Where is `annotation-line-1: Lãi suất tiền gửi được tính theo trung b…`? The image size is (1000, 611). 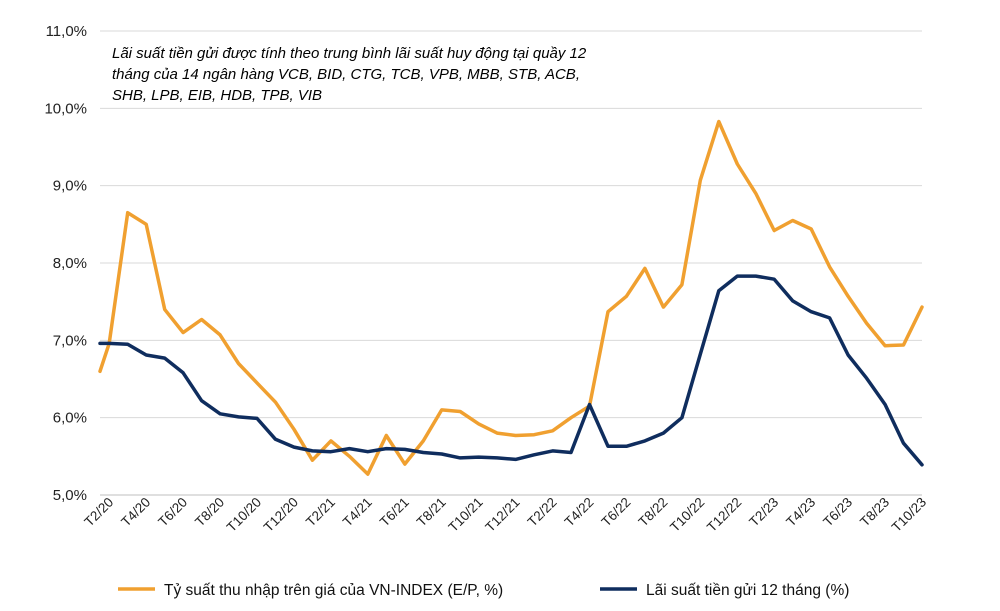
annotation-line-1: Lãi suất tiền gửi được tính theo trung b… is located at coordinates (349, 53).